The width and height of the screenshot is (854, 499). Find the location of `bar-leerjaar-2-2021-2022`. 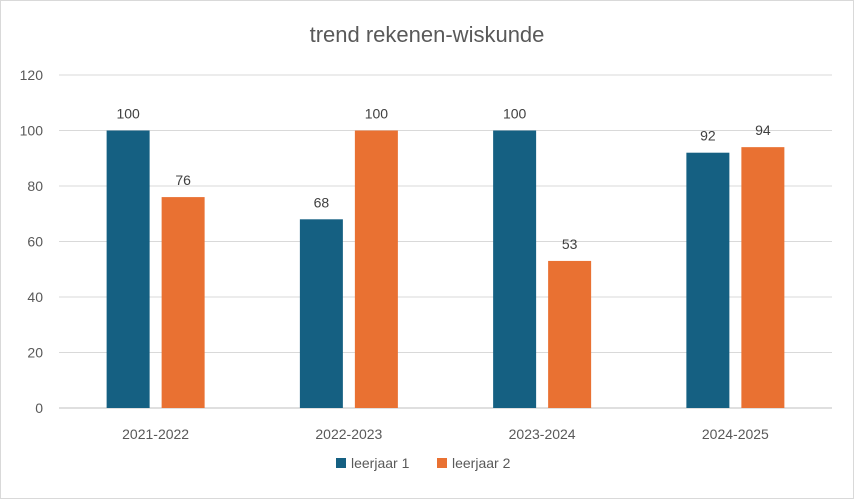

bar-leerjaar-2-2021-2022 is located at coordinates (183, 302).